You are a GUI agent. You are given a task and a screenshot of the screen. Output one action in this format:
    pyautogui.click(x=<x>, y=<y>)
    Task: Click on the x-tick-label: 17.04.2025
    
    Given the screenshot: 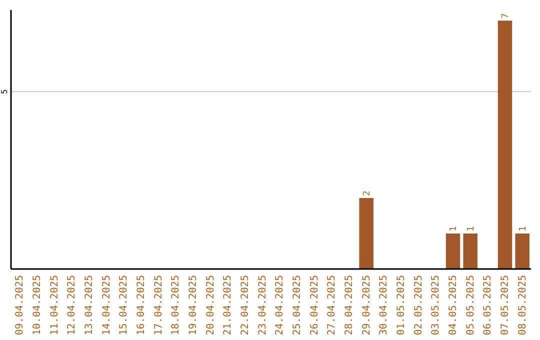 What is the action you would take?
    pyautogui.click(x=158, y=305)
    